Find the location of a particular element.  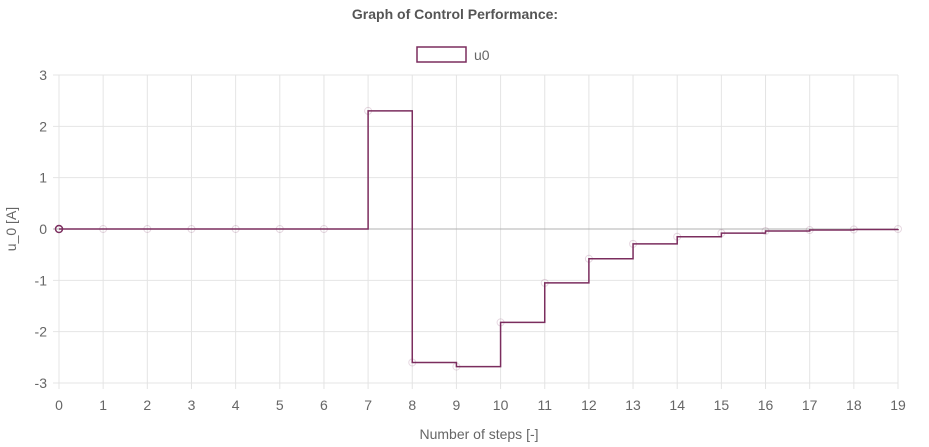

x-tick-label: 15 is located at coordinates (722, 405).